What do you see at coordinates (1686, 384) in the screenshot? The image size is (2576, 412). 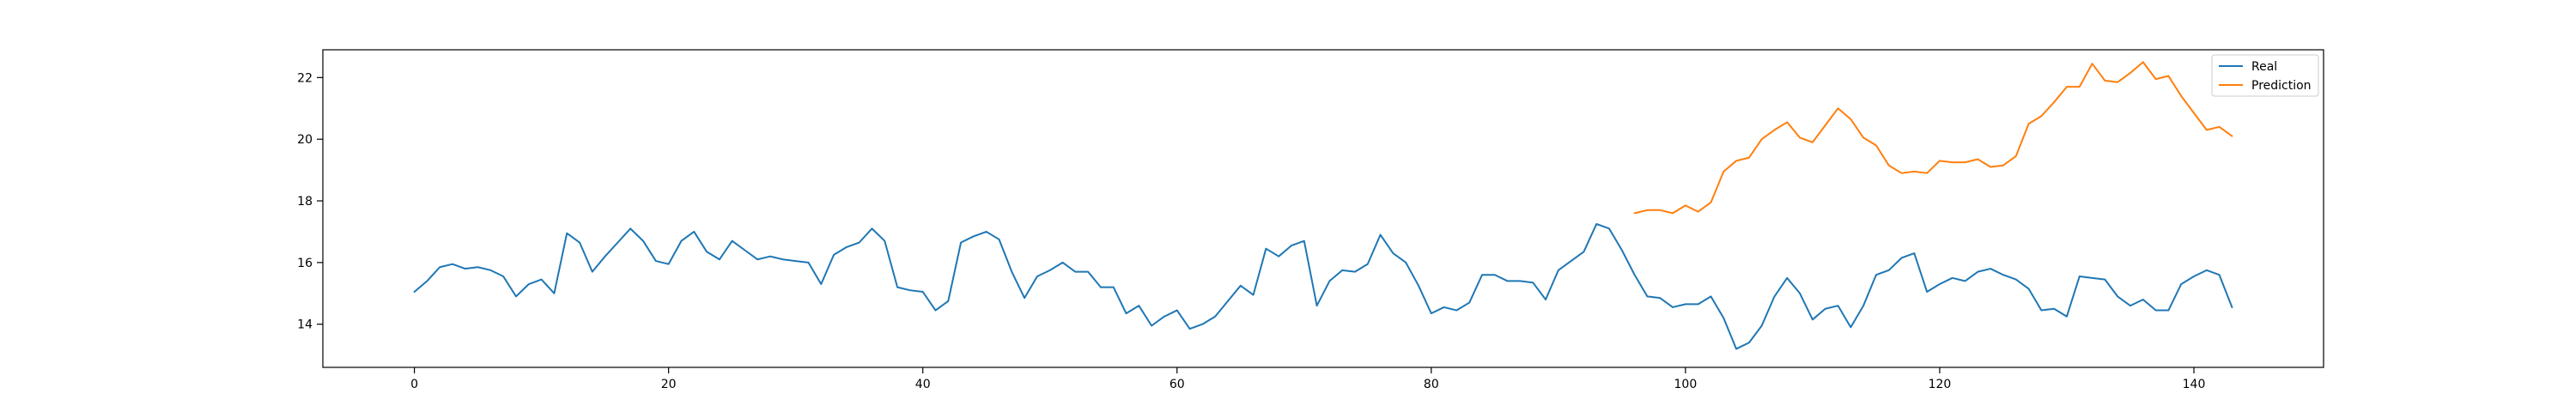 I see `x-tick-label: 100` at bounding box center [1686, 384].